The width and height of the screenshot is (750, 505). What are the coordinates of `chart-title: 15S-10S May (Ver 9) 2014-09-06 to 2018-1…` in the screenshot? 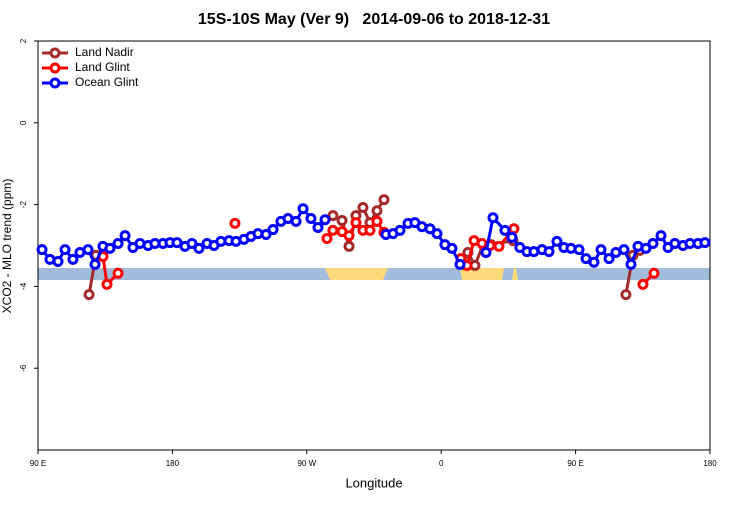 It's located at (374, 19).